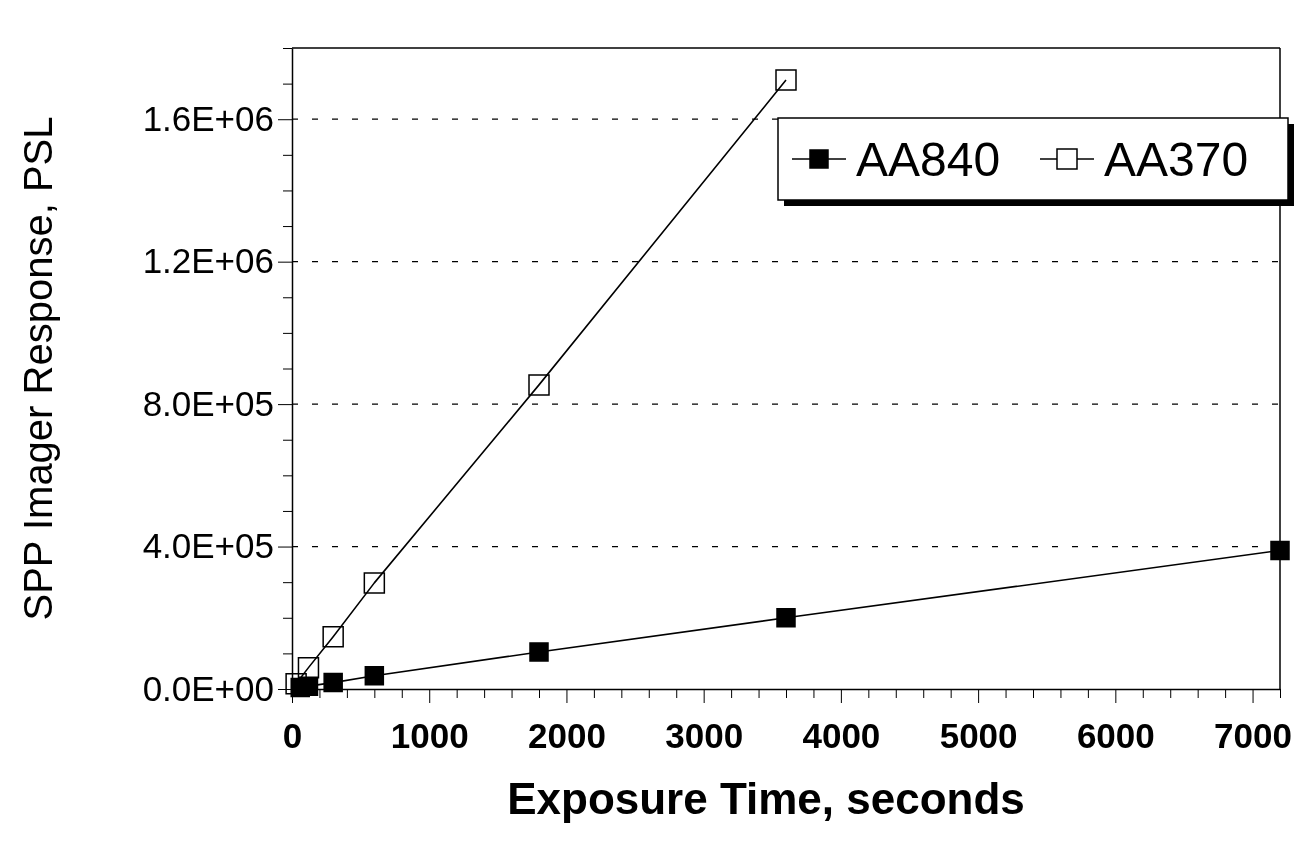 The height and width of the screenshot is (846, 1299). I want to click on x-axis-title: Exposure Time, seconds, so click(766, 798).